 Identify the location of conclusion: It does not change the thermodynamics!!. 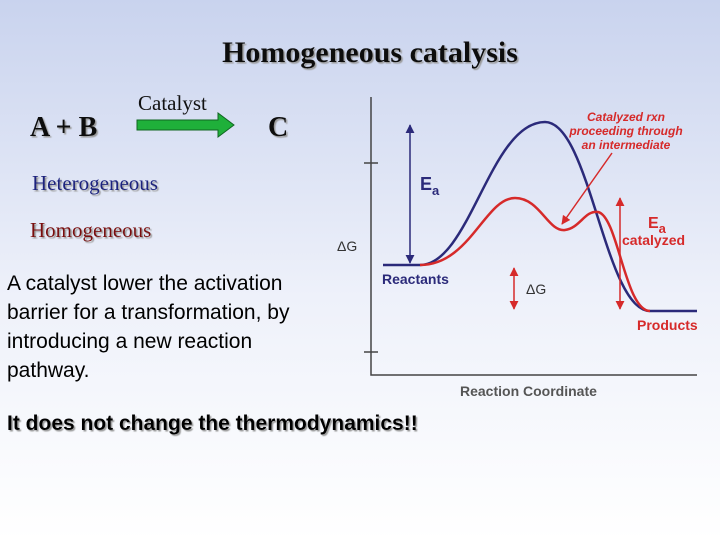
(212, 423).